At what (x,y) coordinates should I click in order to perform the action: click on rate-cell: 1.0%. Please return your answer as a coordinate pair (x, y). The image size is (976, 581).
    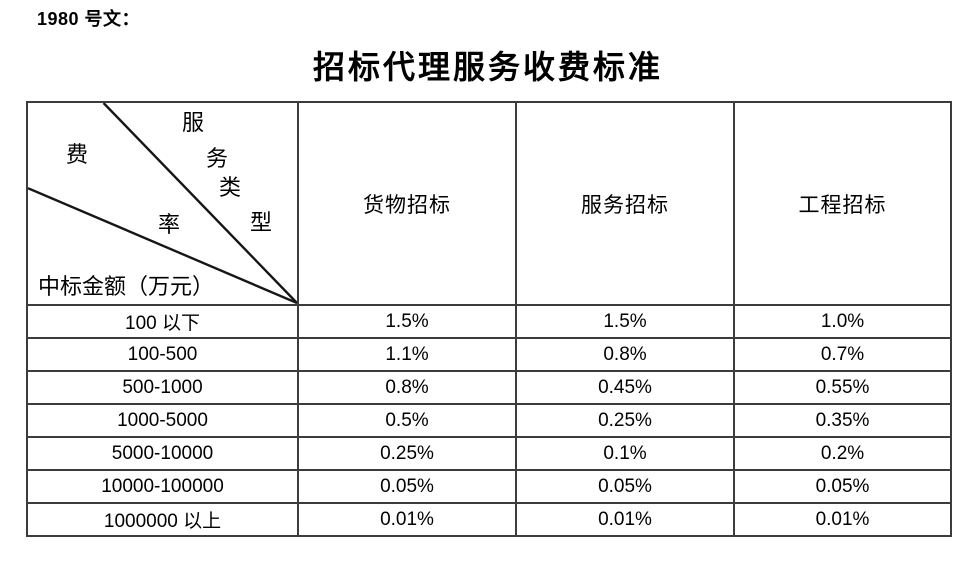
    Looking at the image, I should click on (842, 321).